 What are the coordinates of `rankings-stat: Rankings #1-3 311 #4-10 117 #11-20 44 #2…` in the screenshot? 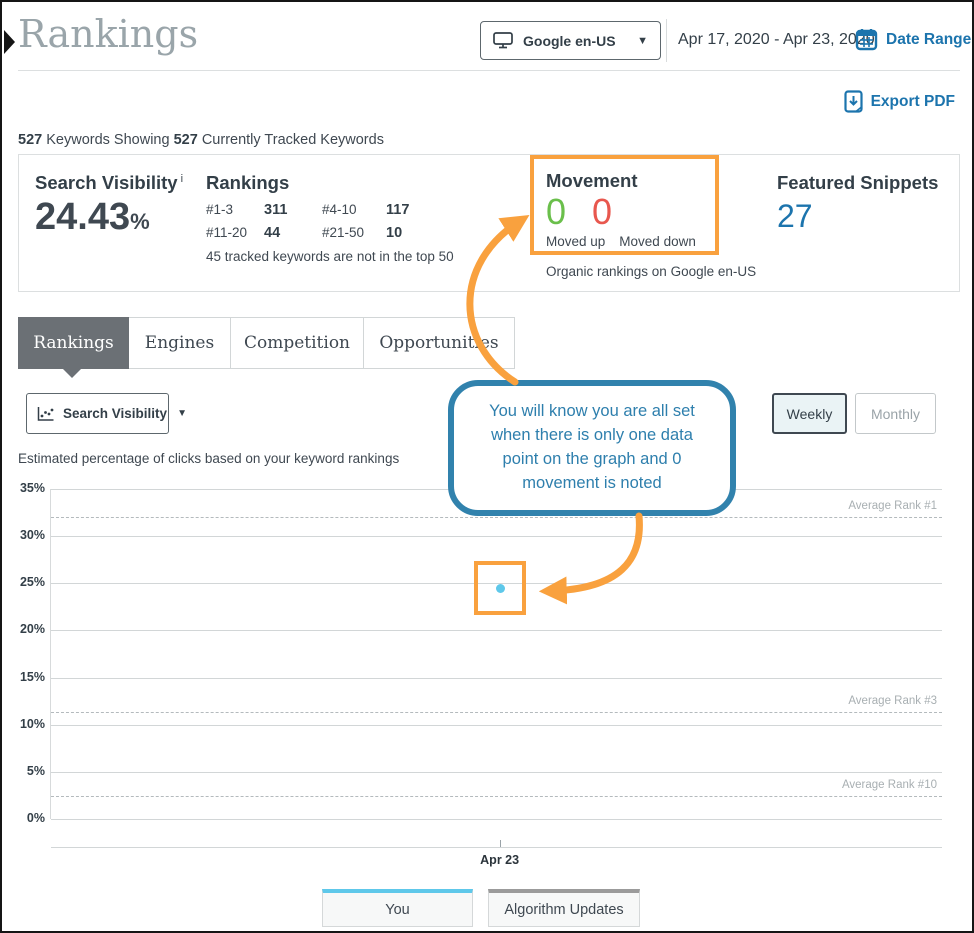 It's located at (330, 218).